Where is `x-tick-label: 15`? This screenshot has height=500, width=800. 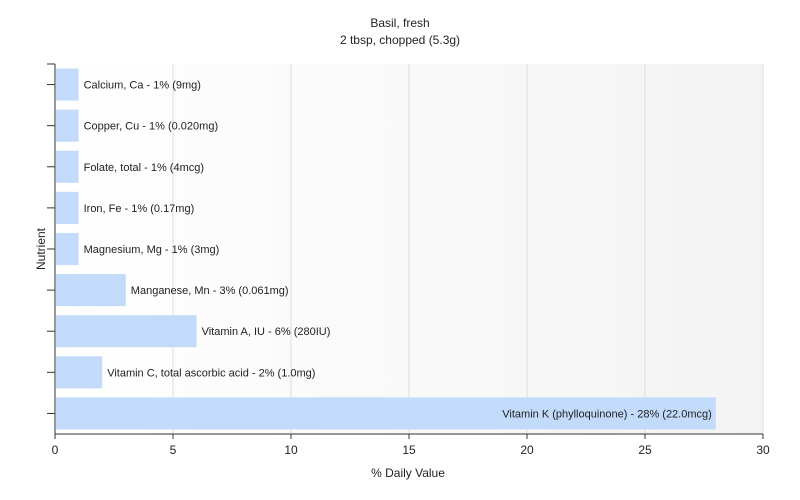 x-tick-label: 15 is located at coordinates (409, 450).